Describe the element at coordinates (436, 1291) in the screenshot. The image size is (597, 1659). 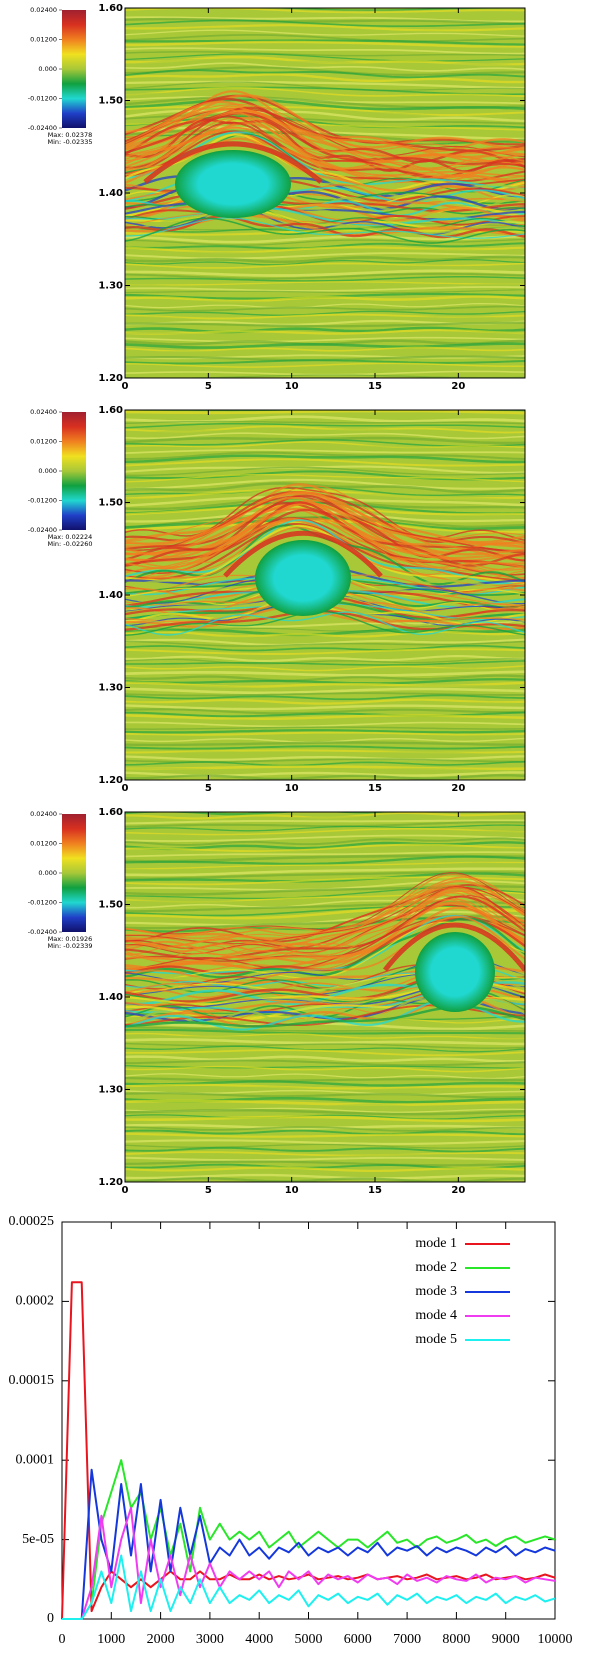
I see `legend-label: mode 3` at that location.